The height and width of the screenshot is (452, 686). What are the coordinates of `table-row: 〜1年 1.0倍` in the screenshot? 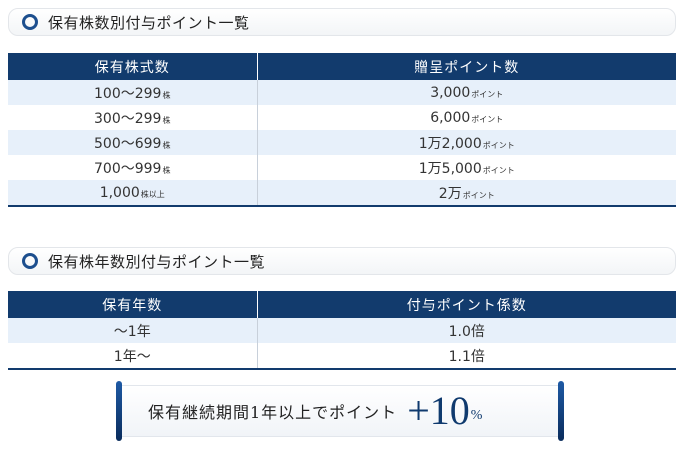 It's located at (342, 330).